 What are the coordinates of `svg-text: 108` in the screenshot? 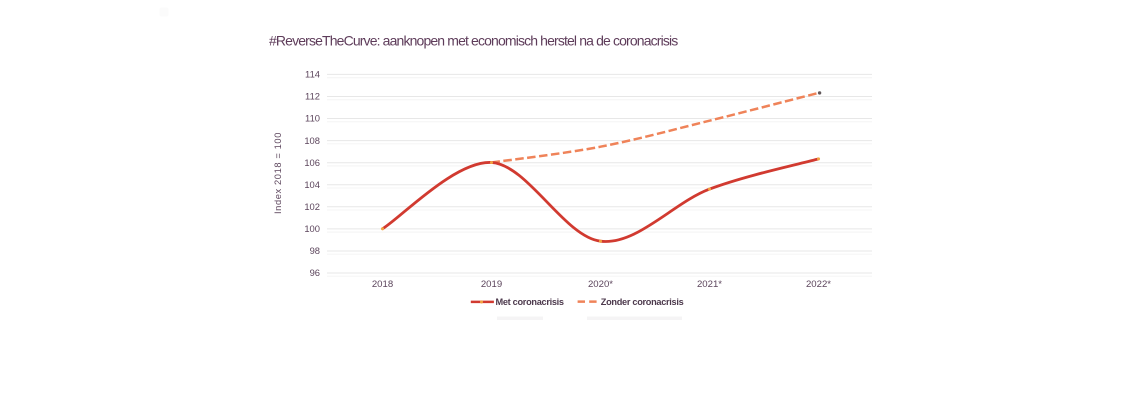 It's located at (312, 140).